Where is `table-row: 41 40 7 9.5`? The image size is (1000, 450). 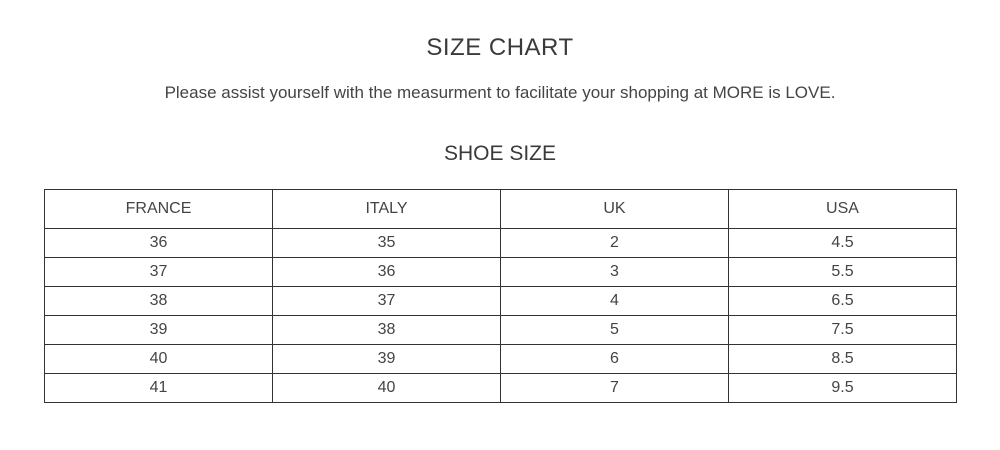
table-row: 41 40 7 9.5 is located at coordinates (500, 388).